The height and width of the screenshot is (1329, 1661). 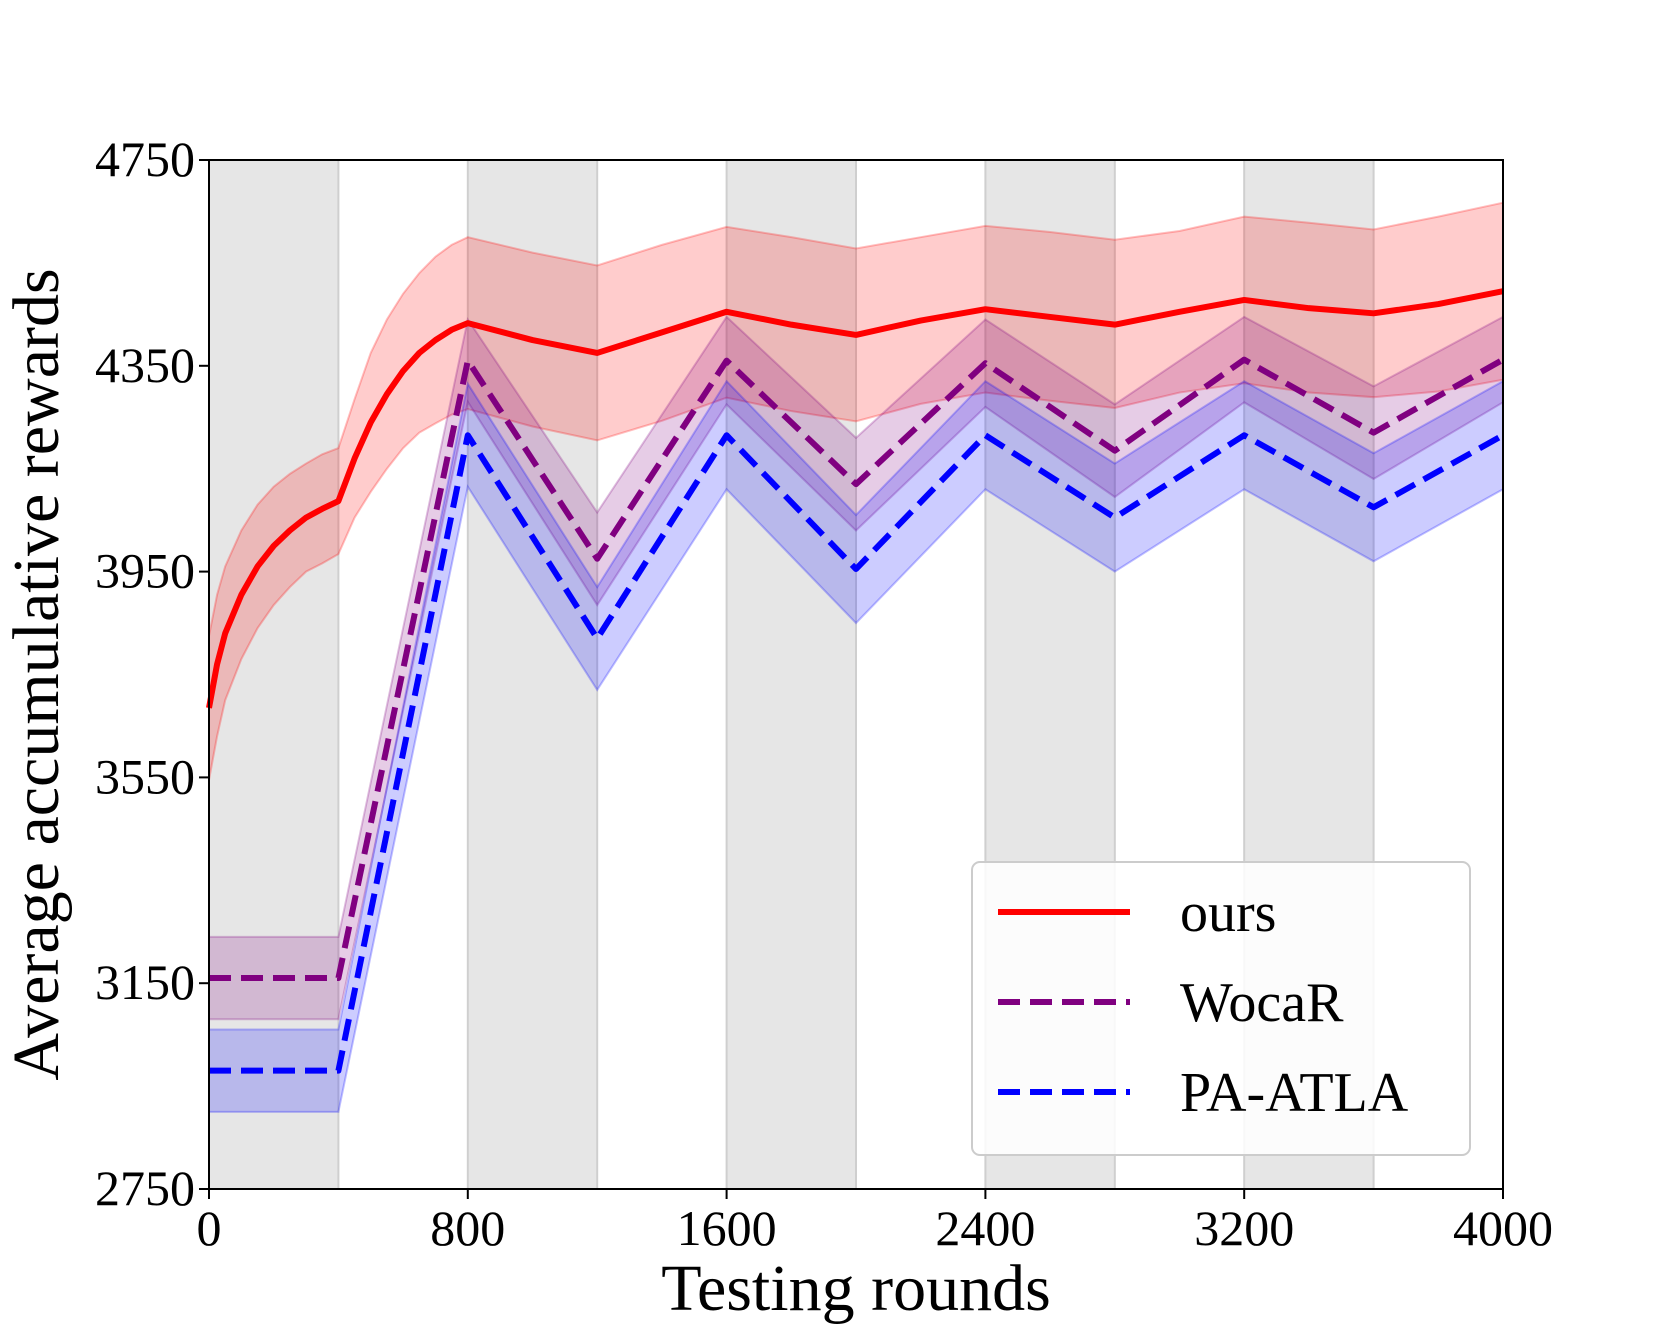 What do you see at coordinates (145, 776) in the screenshot?
I see `y-tick-label: 3550` at bounding box center [145, 776].